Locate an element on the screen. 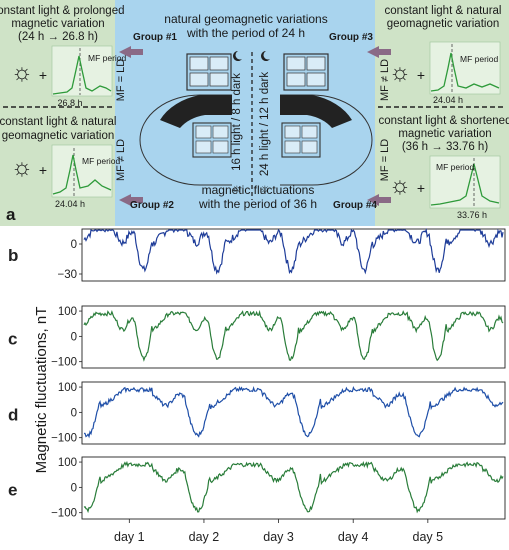 This screenshot has width=509, height=550. g3-title-2: geomagnetic variation is located at coordinates (443, 24).